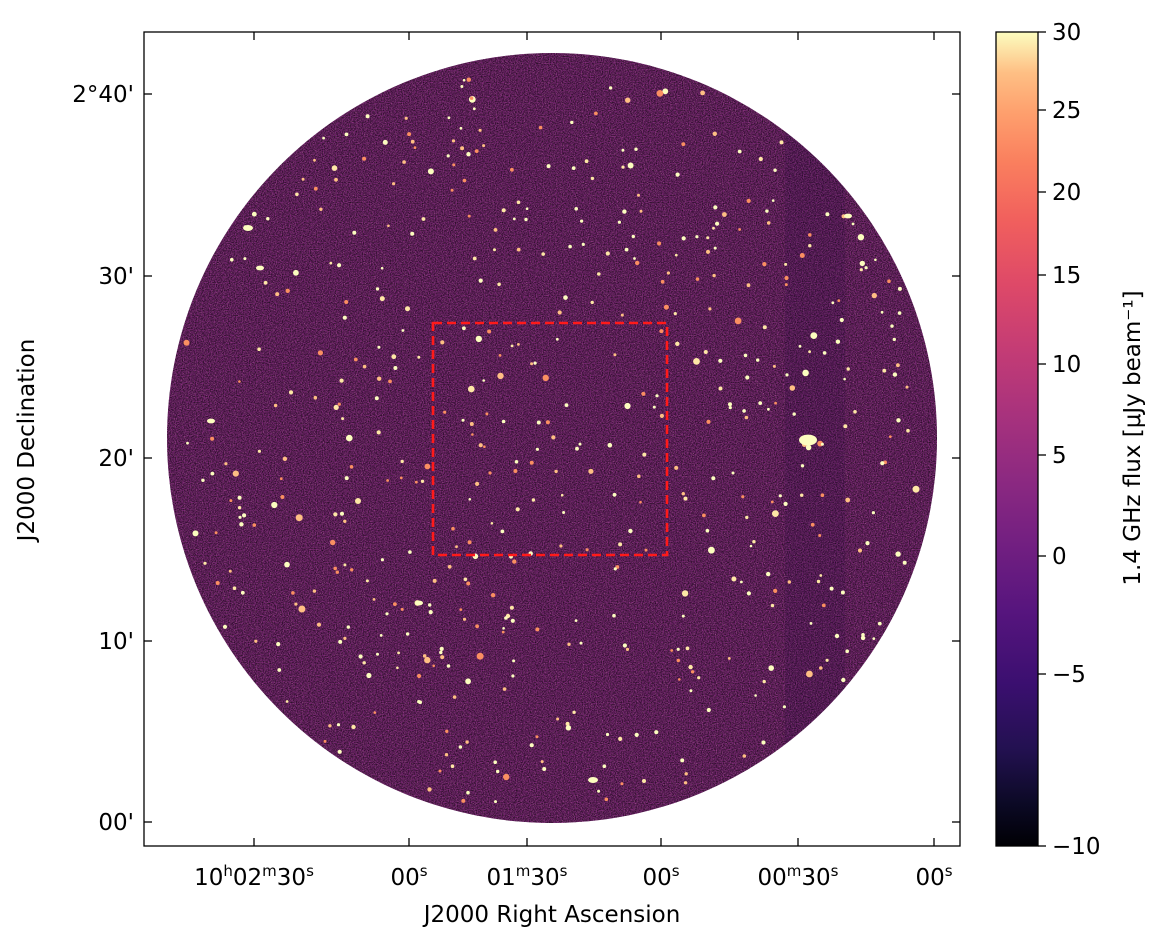  I want to click on colorbar-tick-label: −5, so click(1069, 675).